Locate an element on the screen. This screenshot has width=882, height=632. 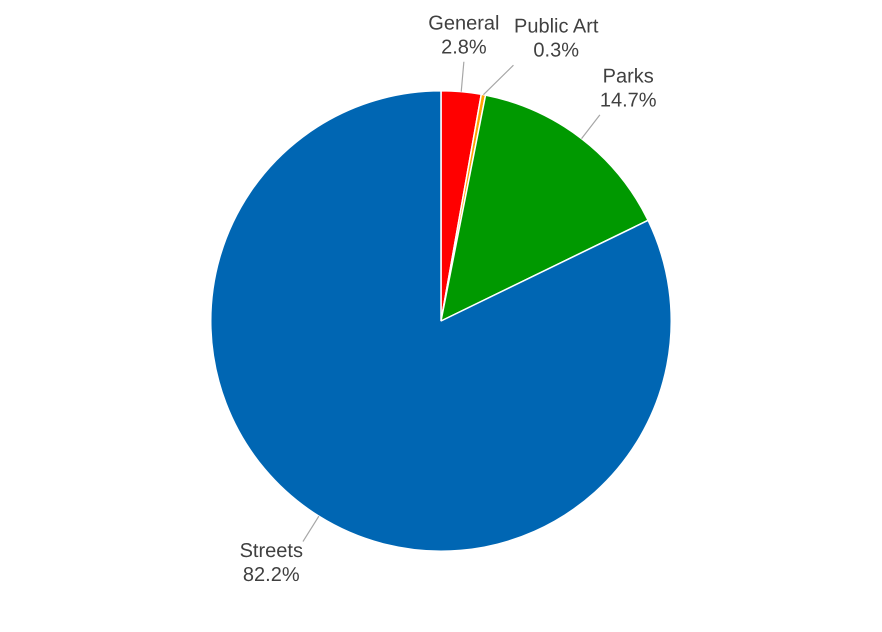
data-label: 2.8% is located at coordinates (464, 47).